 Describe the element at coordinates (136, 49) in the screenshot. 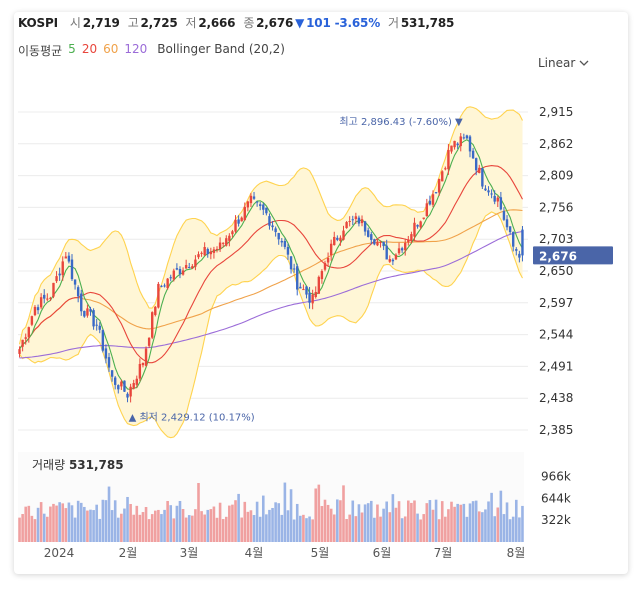

I see `ma120-legend: 120` at that location.